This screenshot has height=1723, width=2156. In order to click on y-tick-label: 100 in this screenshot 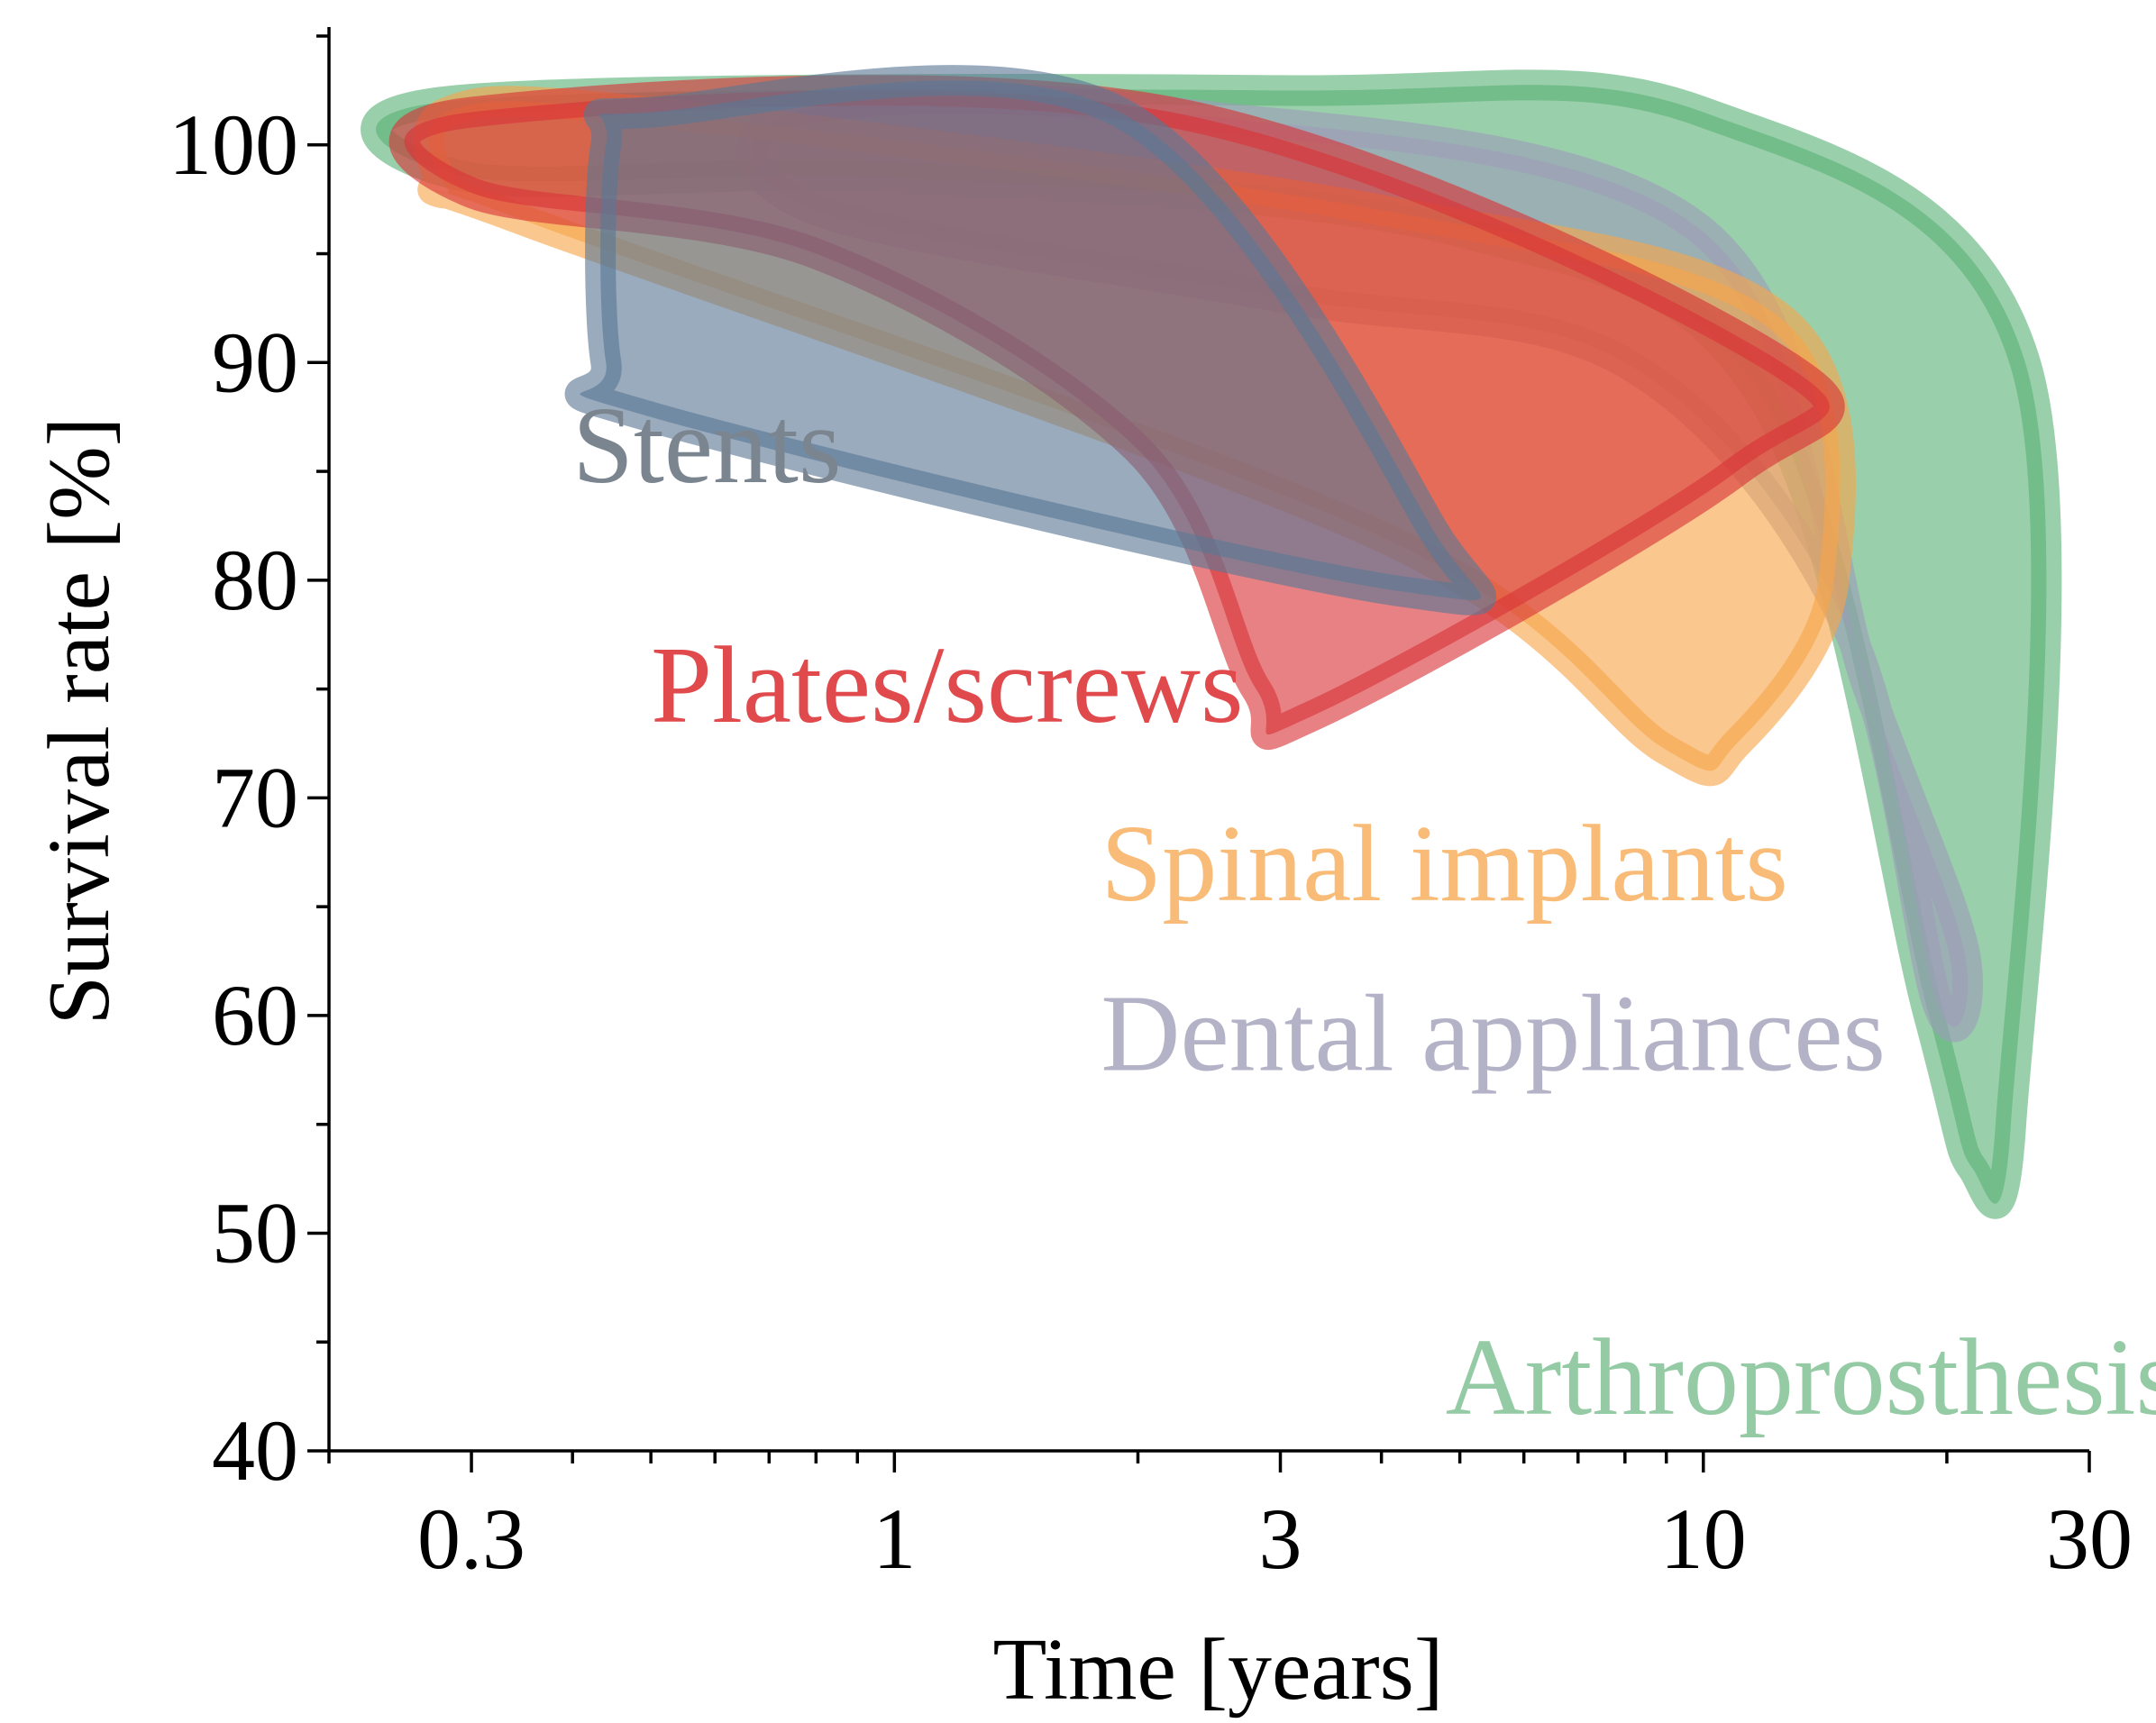, I will do `click(234, 144)`.